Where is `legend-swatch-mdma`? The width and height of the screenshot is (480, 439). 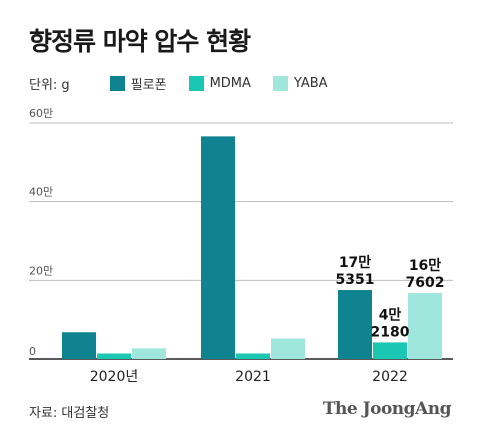 legend-swatch-mdma is located at coordinates (196, 83).